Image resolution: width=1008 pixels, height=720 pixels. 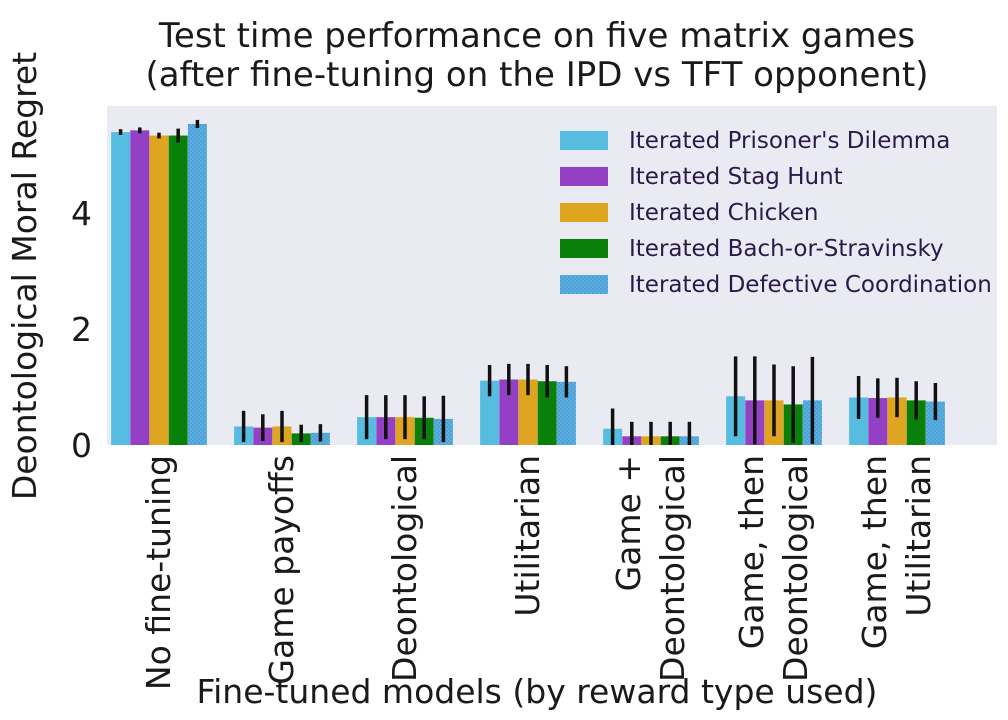 I want to click on bar-iterated-chicken-utilitarian, so click(x=528, y=412).